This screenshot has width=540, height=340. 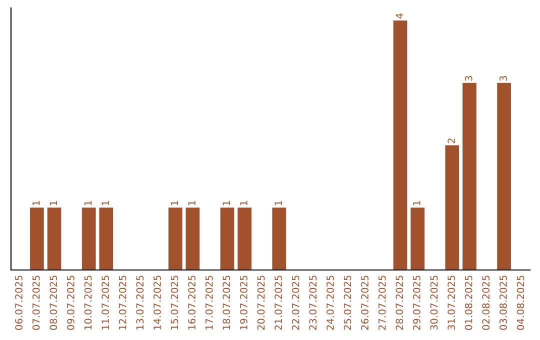 What do you see at coordinates (88, 303) in the screenshot?
I see `x-tick-label: 10.07.2025` at bounding box center [88, 303].